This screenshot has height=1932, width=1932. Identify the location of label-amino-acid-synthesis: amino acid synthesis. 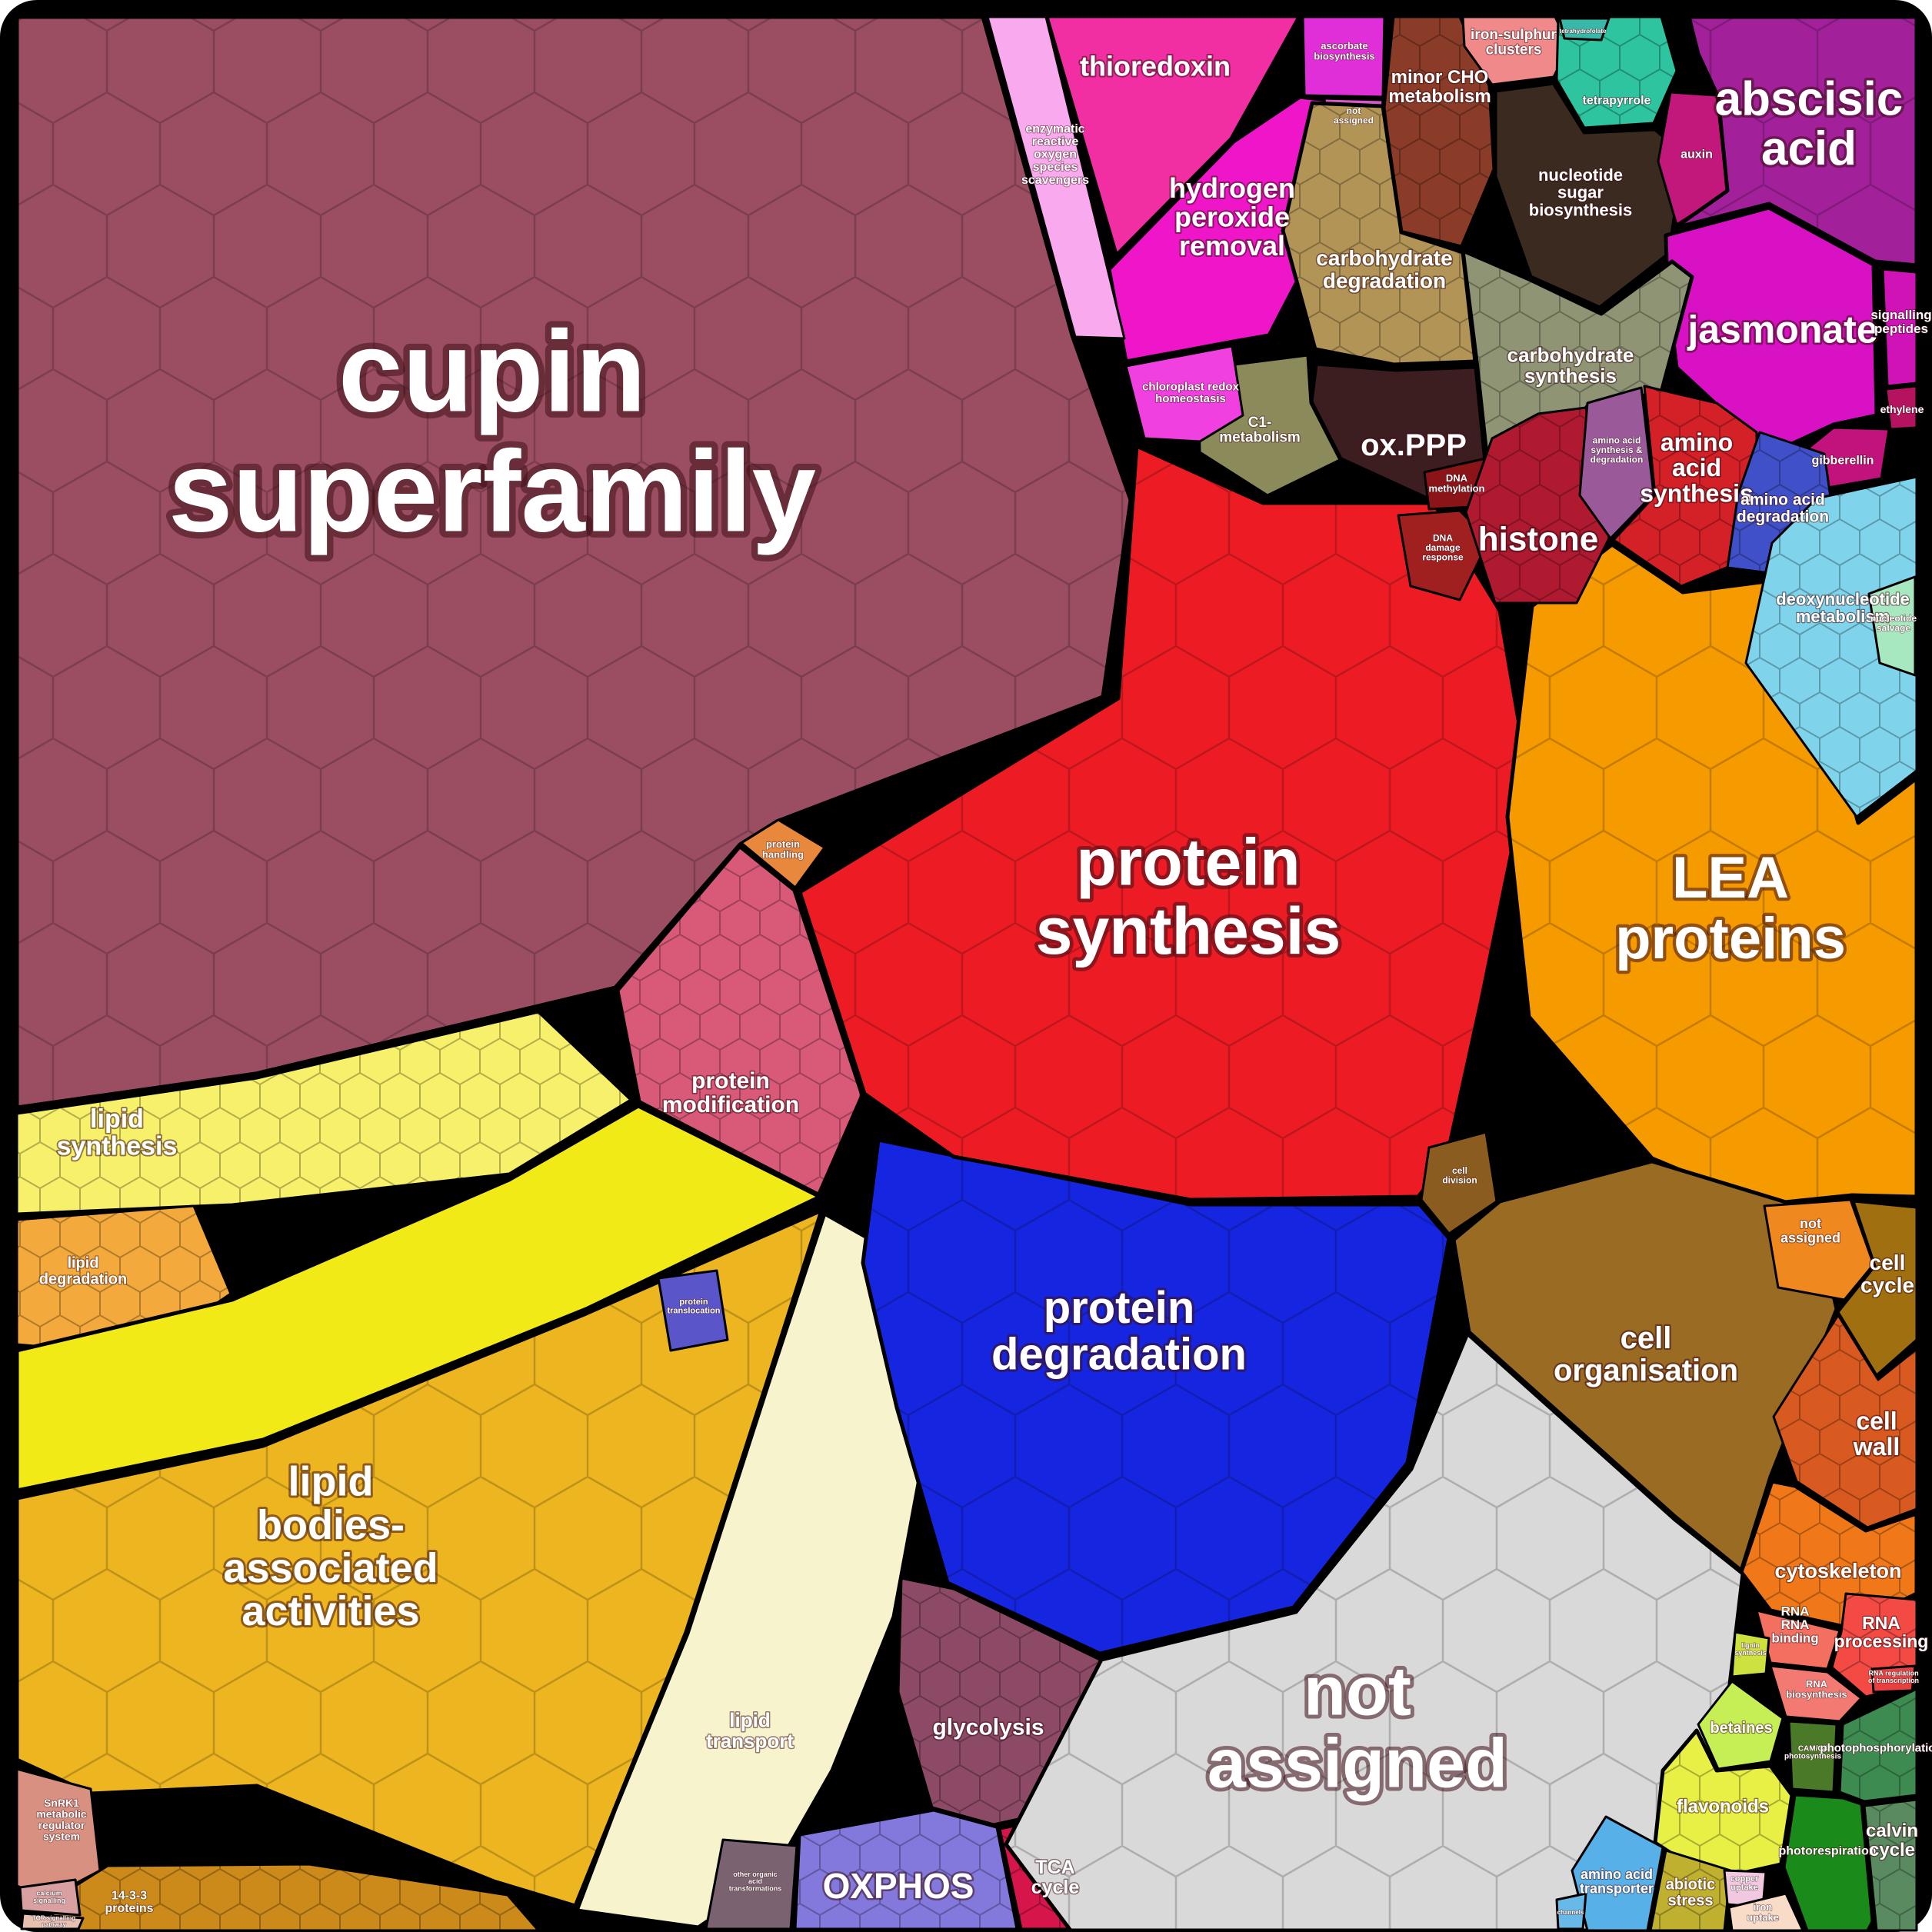
(1697, 468).